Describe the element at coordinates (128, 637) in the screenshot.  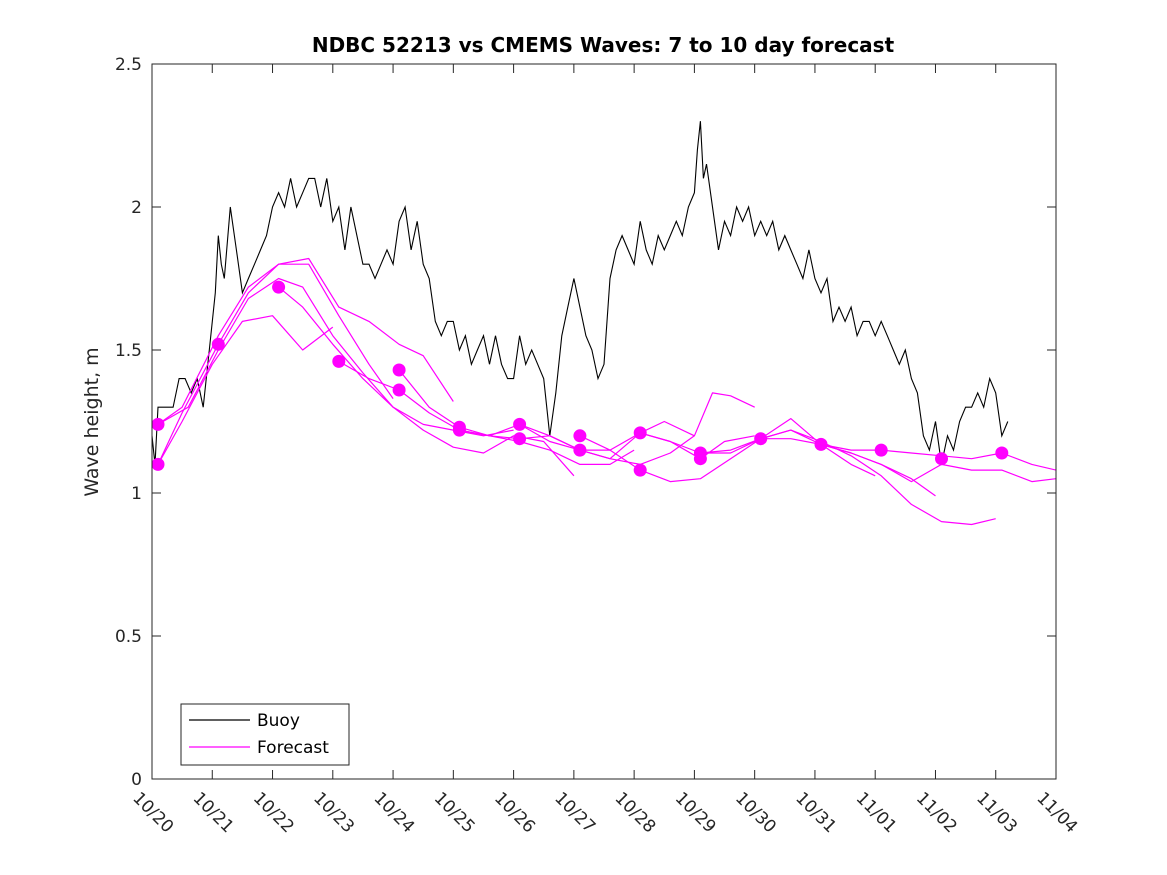
I see `y-tick-label: 0.5` at that location.